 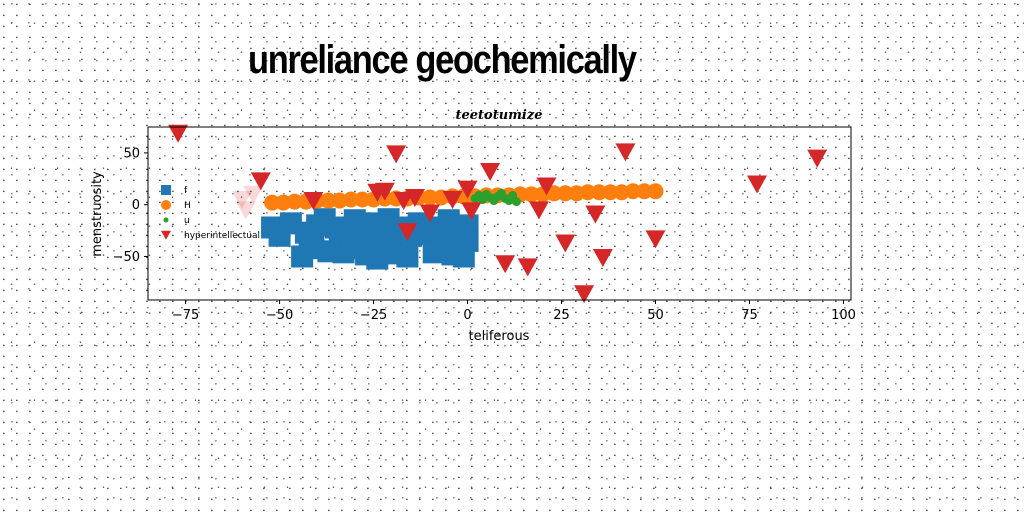 What do you see at coordinates (442, 60) in the screenshot?
I see `page-title: unreliance geochemically` at bounding box center [442, 60].